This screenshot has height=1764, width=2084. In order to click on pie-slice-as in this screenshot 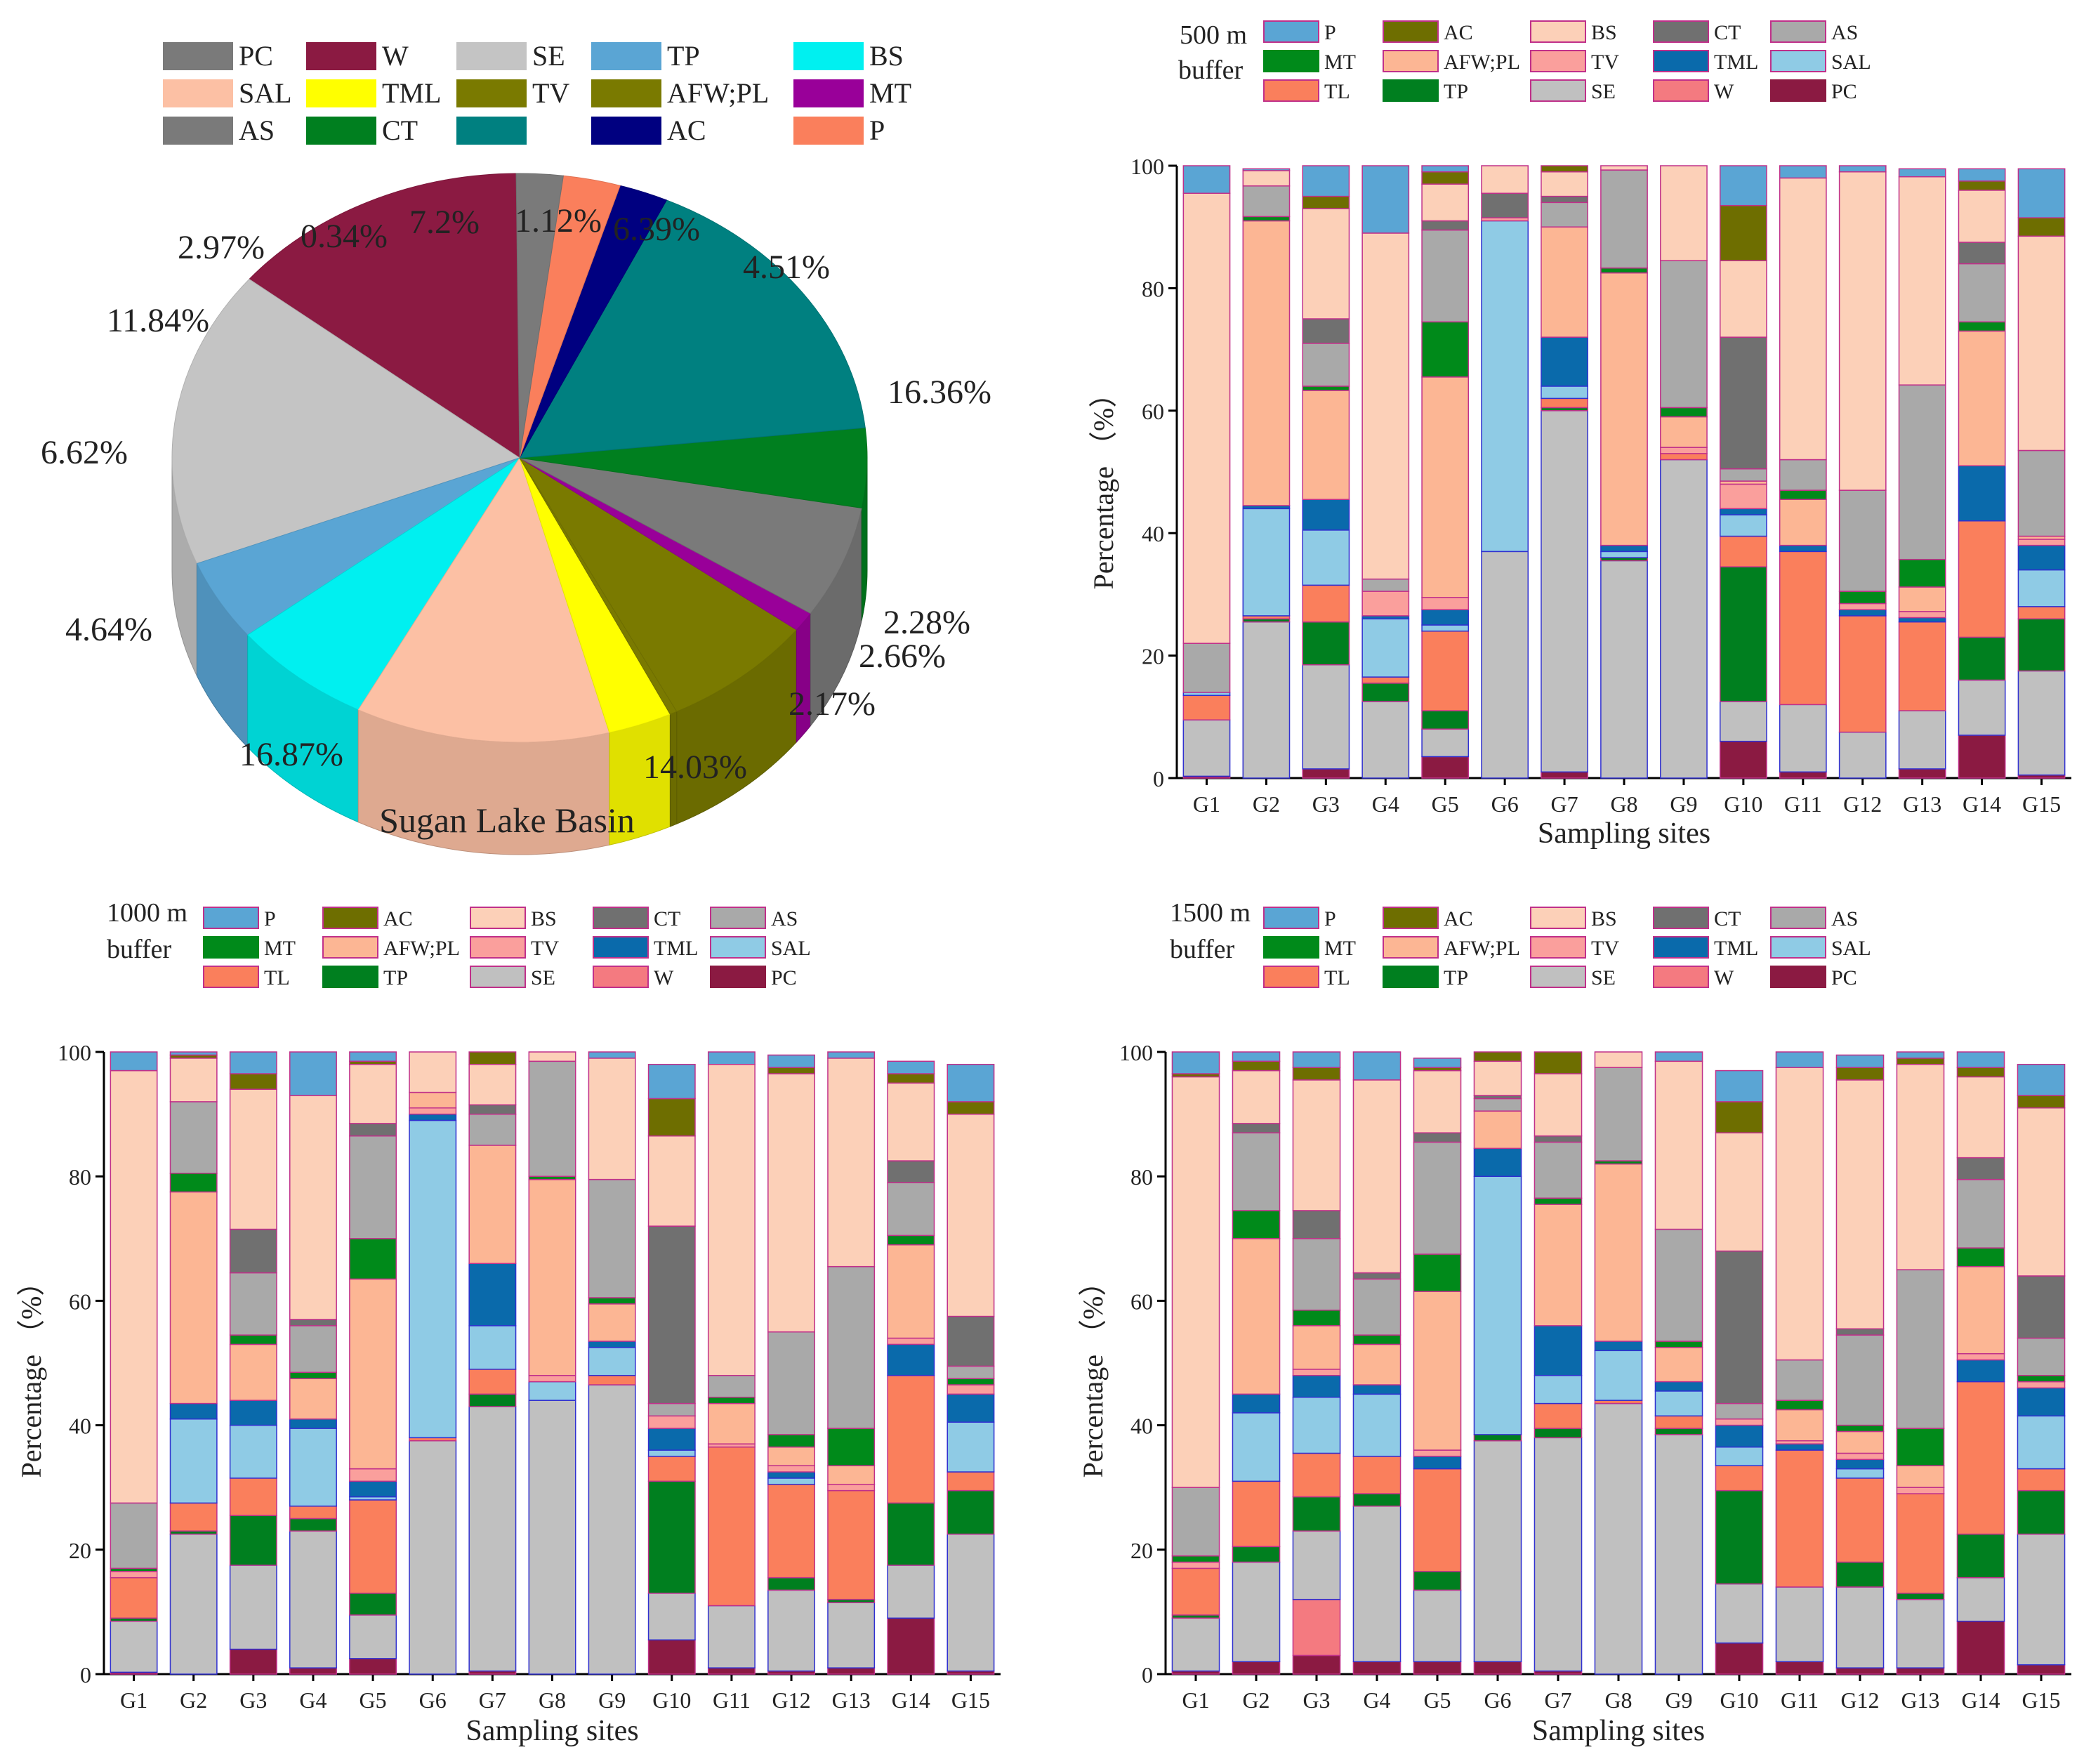, I will do `click(690, 535)`.